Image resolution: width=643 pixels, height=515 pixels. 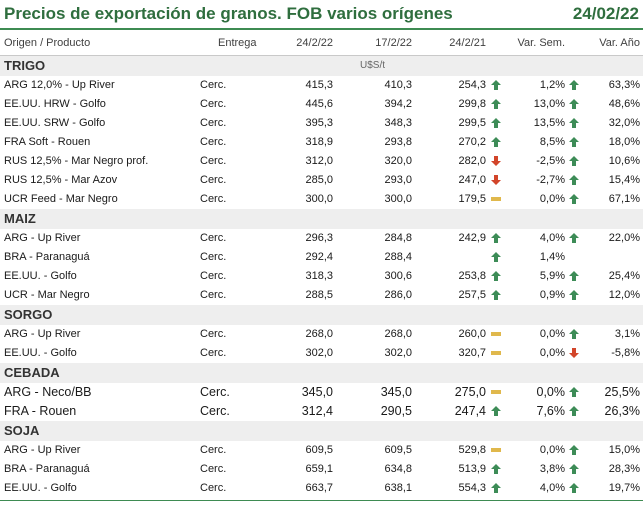 I want to click on header-date-1: 24/2/22, so click(x=314, y=43).